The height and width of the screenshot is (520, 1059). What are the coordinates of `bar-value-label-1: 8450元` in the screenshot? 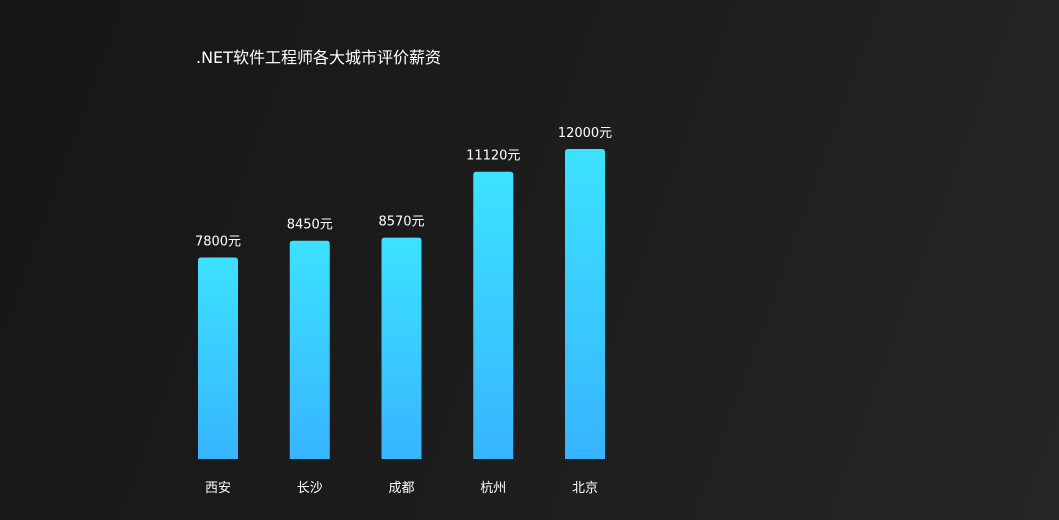 It's located at (310, 225).